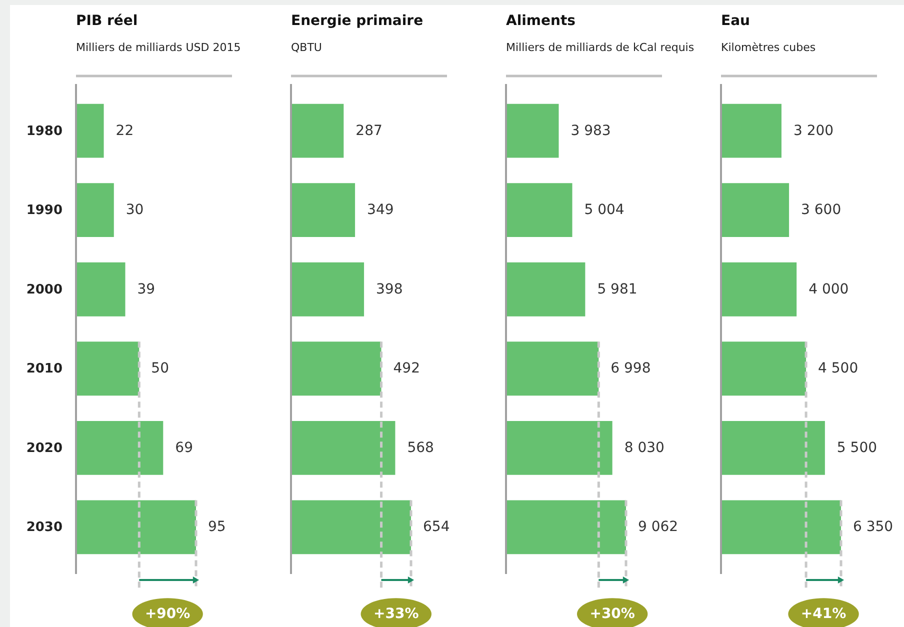  I want to click on chart-title: Eau, so click(735, 20).